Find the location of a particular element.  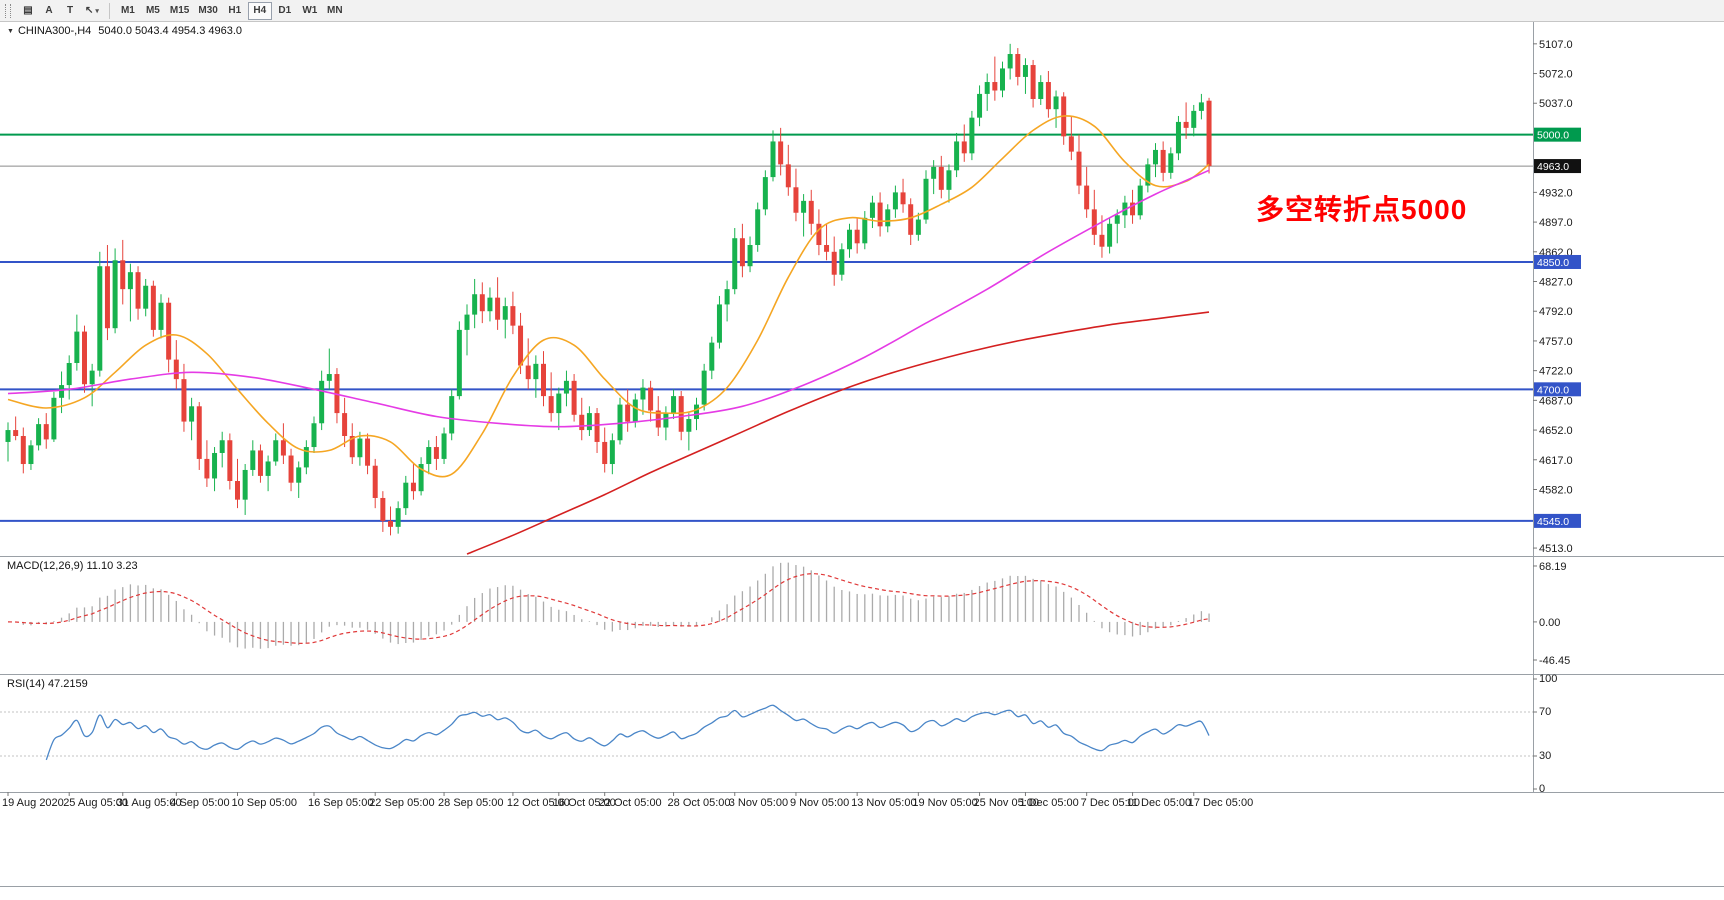

svg-text: 19 Aug 2020 is located at coordinates (33, 803).